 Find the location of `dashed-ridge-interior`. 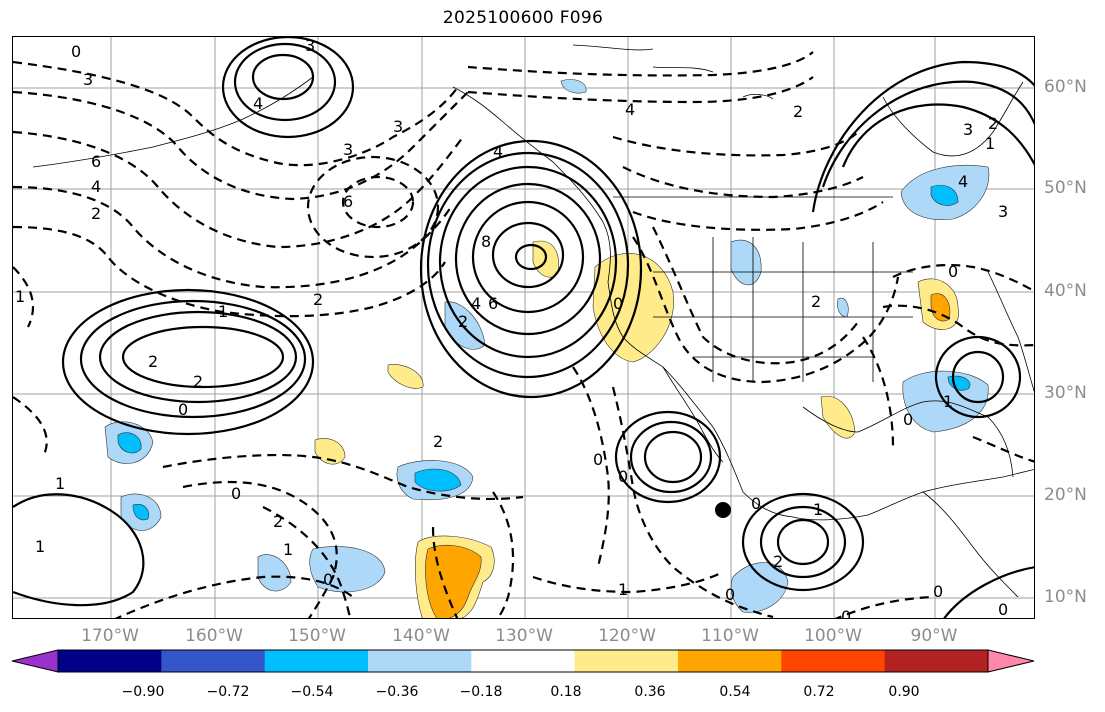

dashed-ridge-interior is located at coordinates (766, 310).